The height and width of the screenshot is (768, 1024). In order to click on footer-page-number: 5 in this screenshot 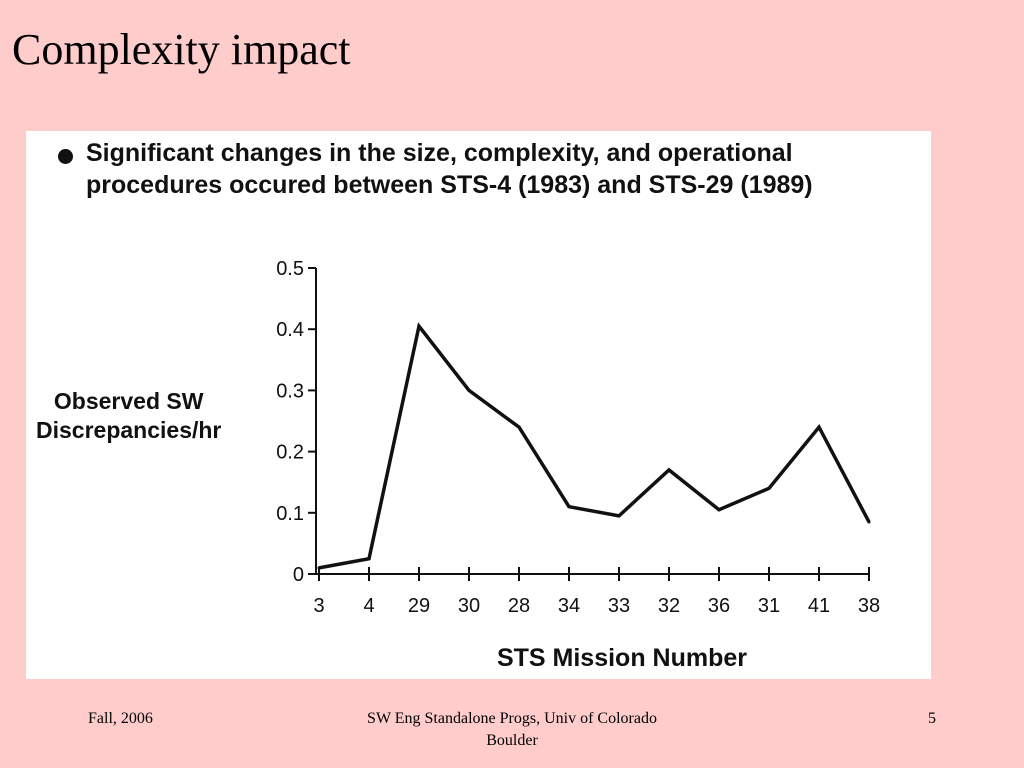, I will do `click(932, 718)`.